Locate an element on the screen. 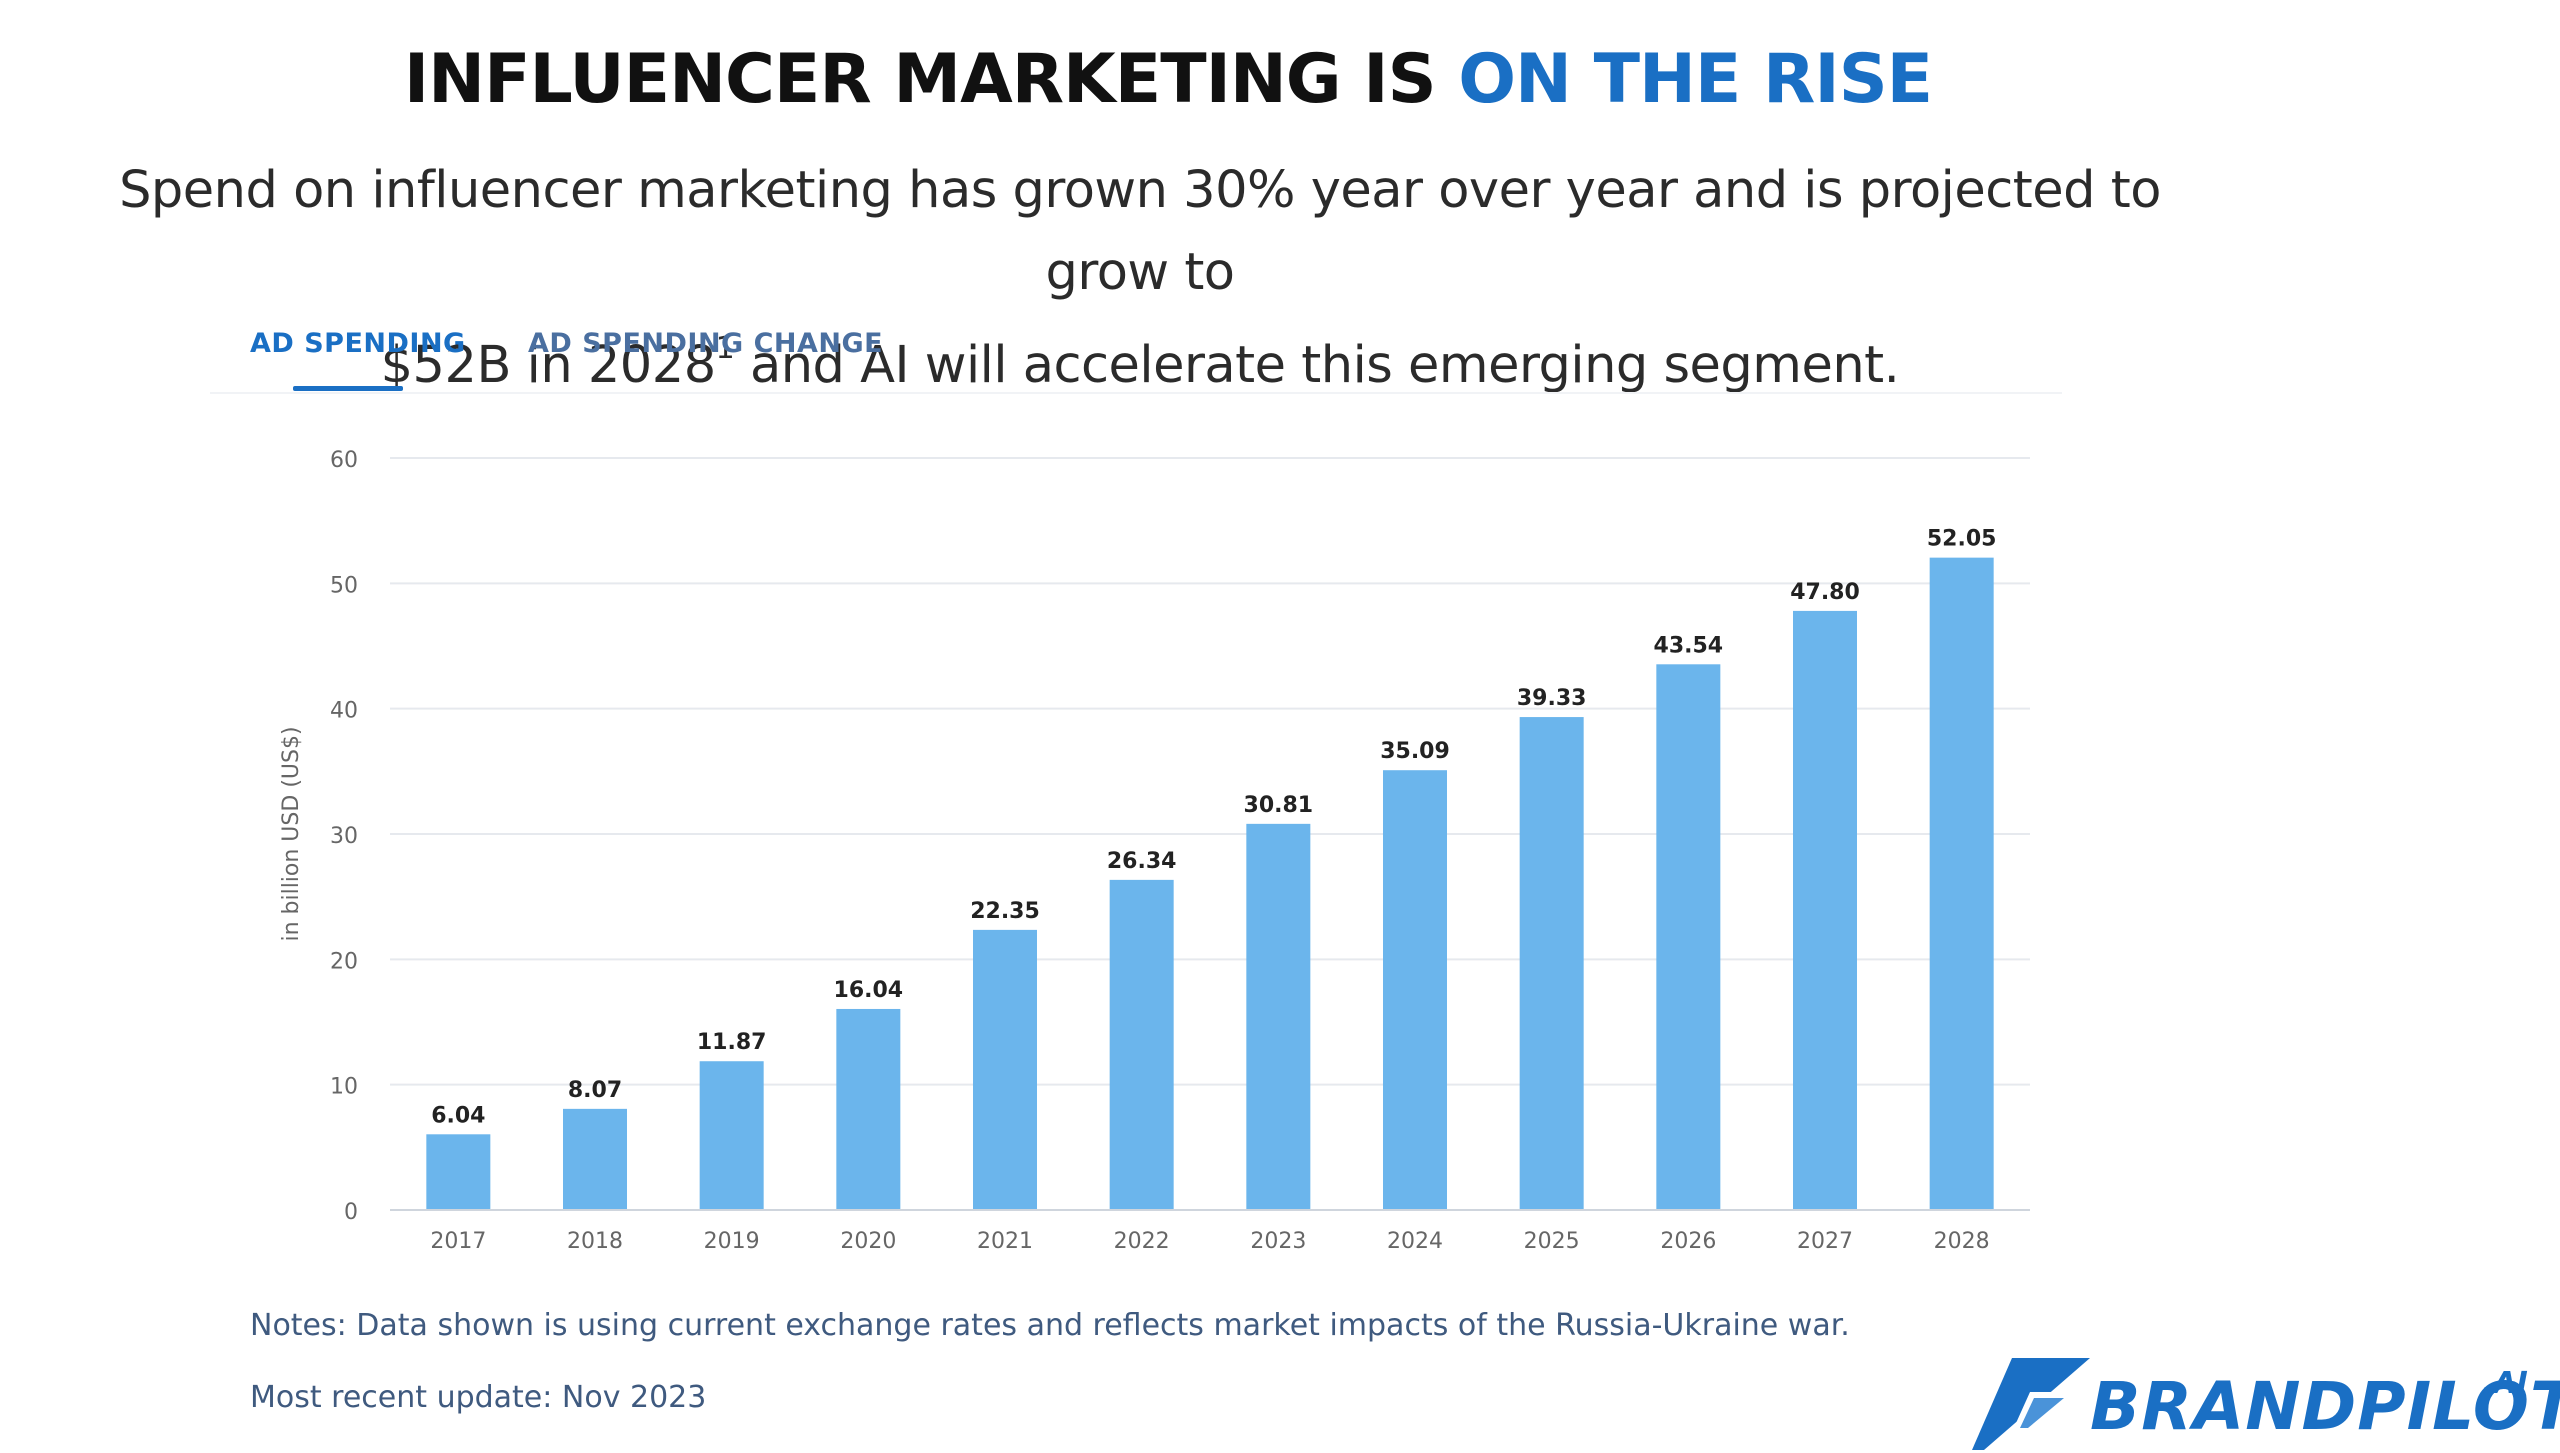  data-label: 22.35 is located at coordinates (1005, 911).